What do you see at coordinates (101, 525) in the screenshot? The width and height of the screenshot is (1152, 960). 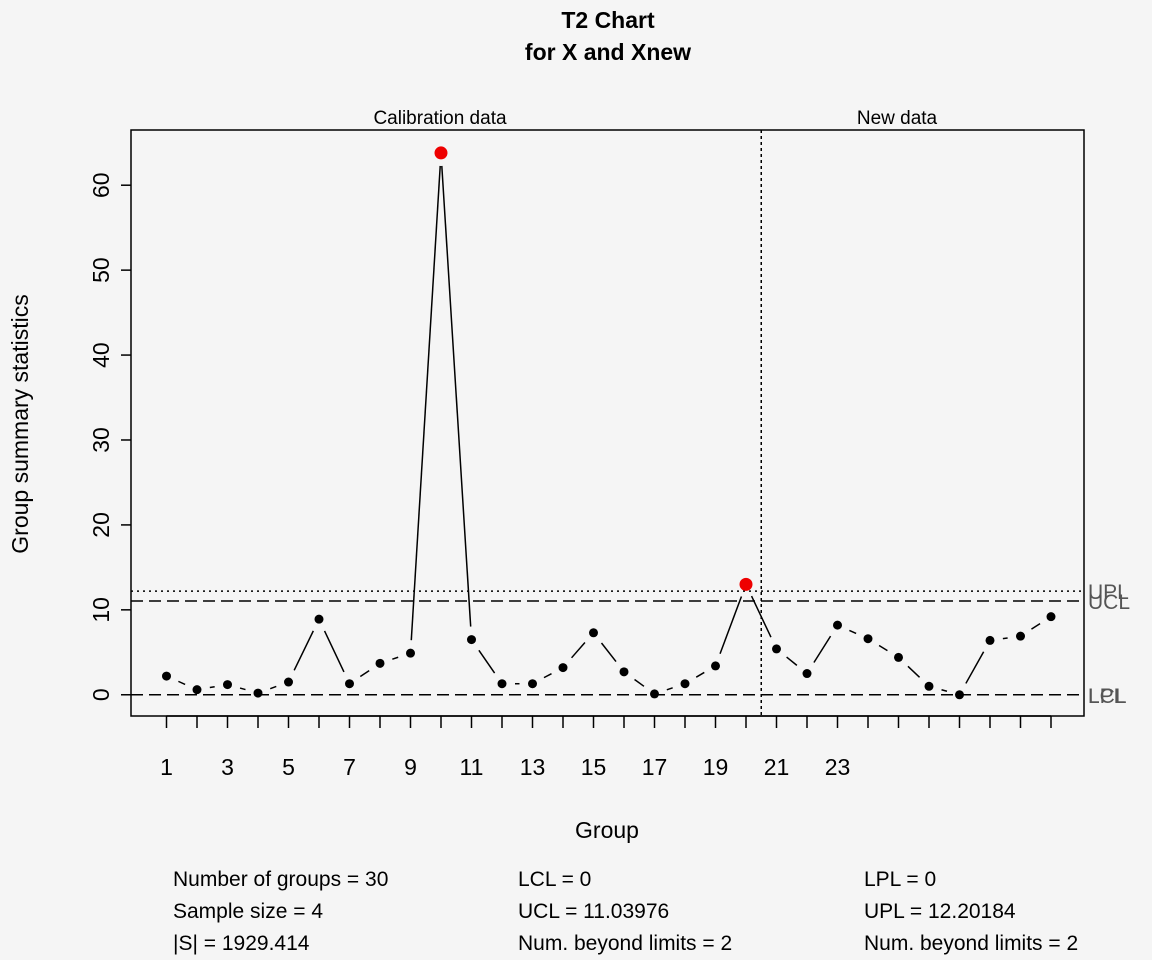 I see `y-tick-label: 20` at bounding box center [101, 525].